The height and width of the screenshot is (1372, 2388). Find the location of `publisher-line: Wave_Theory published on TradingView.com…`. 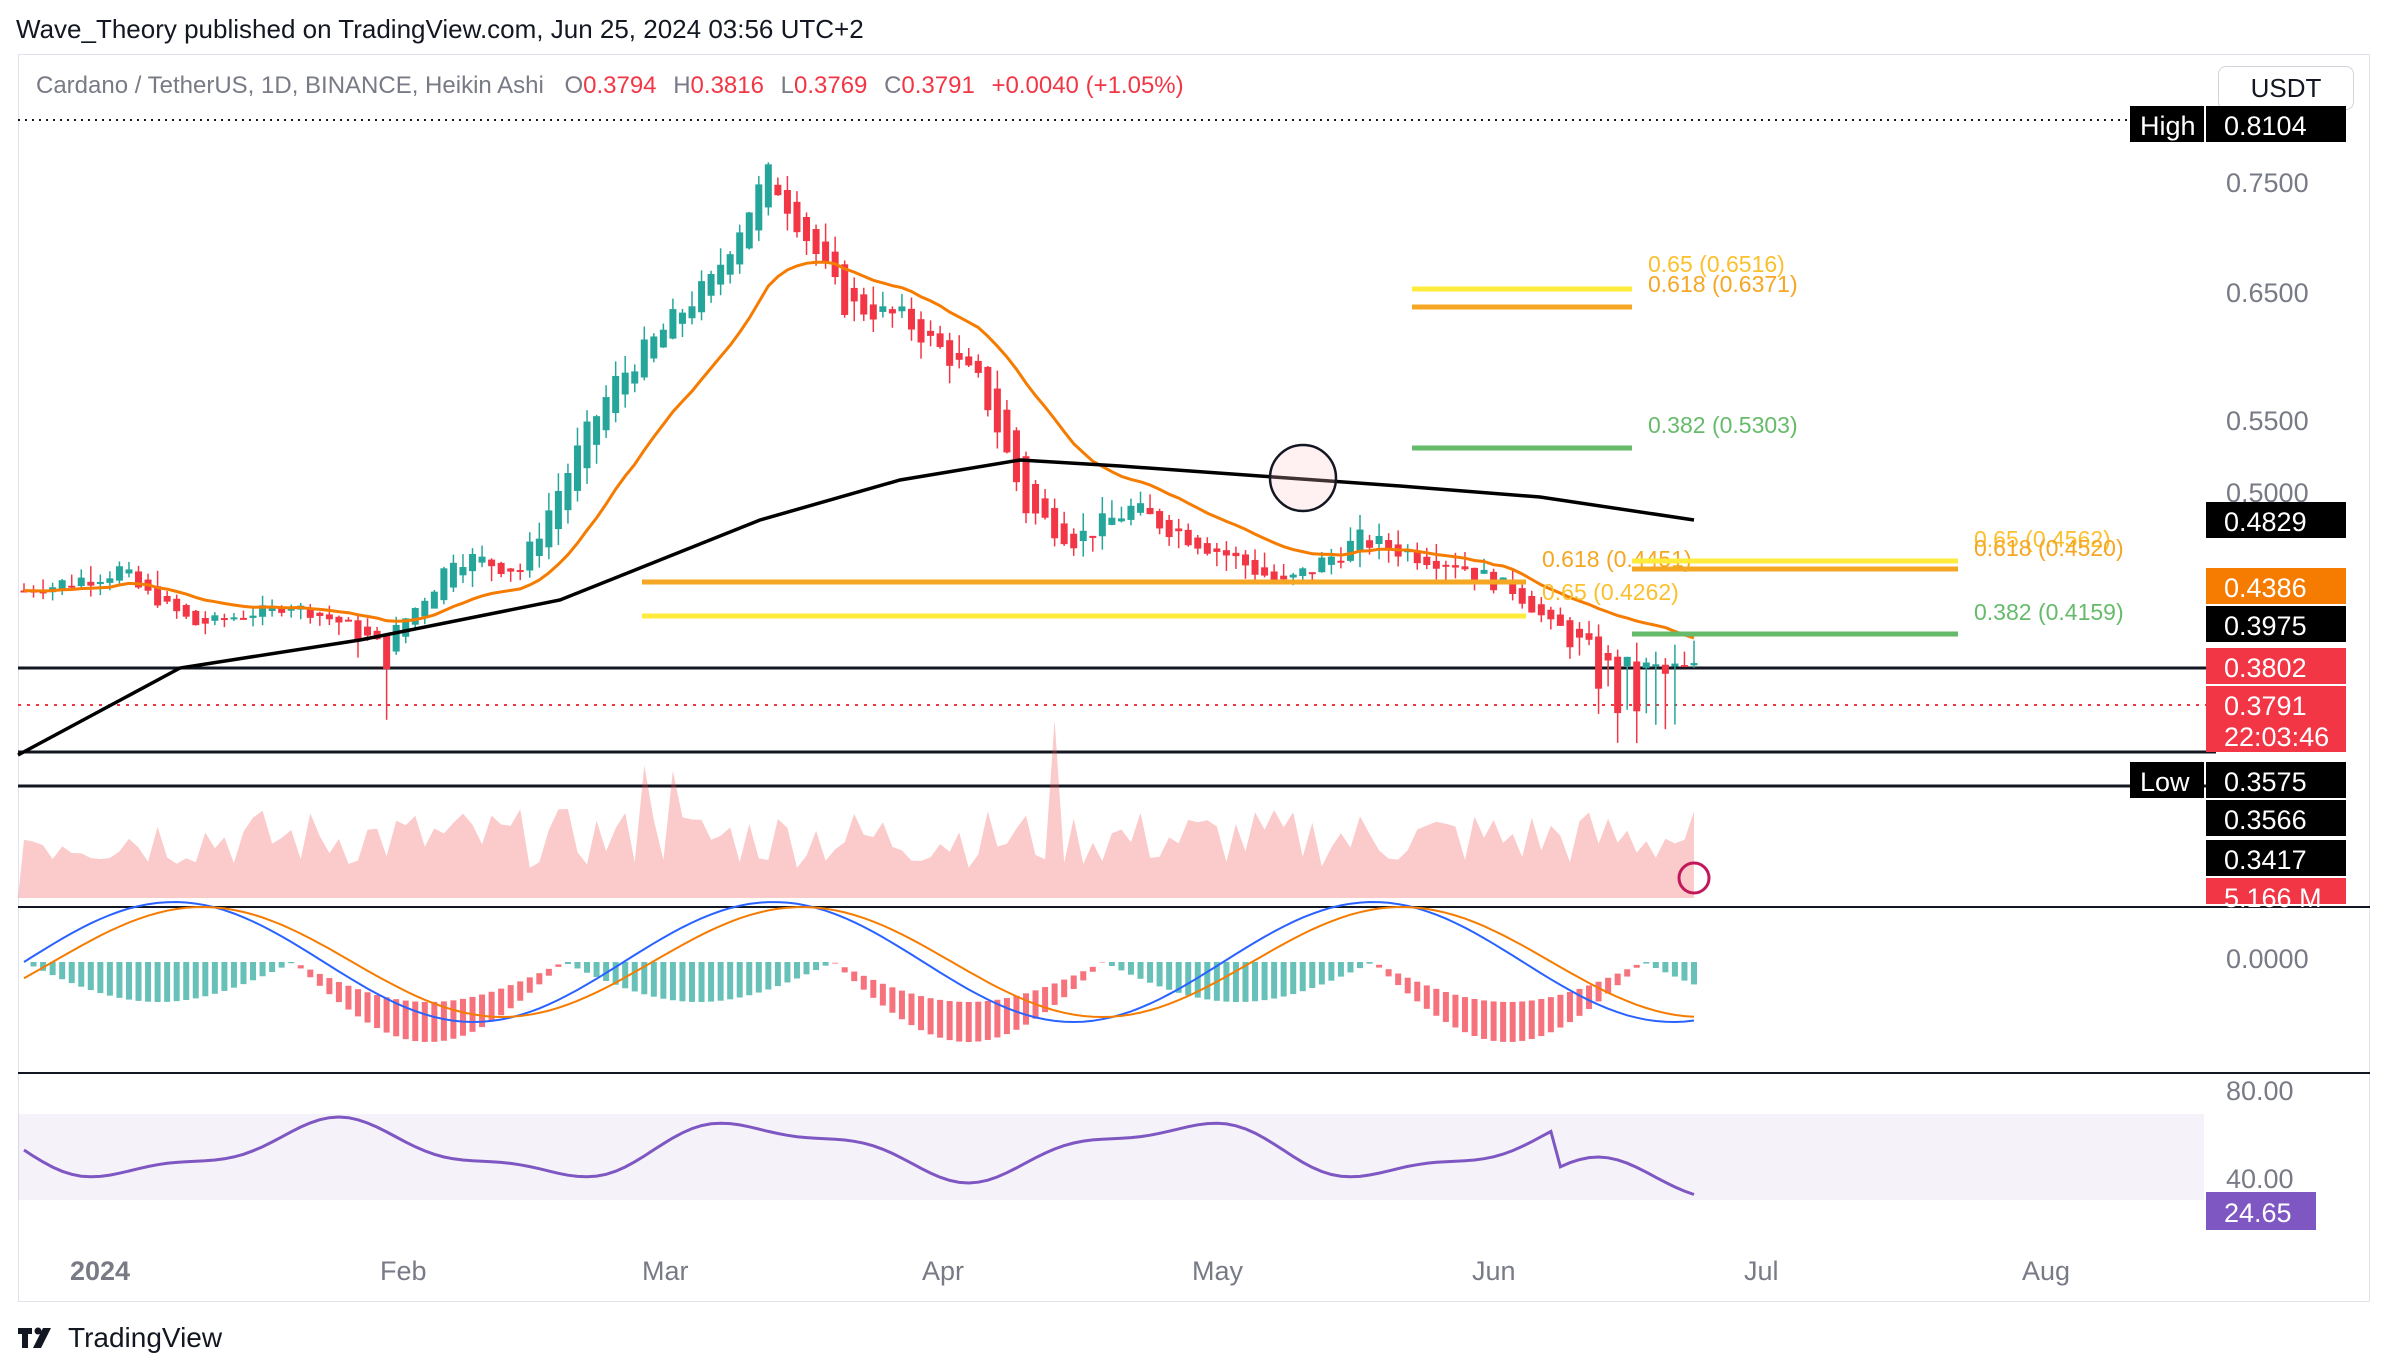

publisher-line: Wave_Theory published on TradingView.com… is located at coordinates (440, 29).